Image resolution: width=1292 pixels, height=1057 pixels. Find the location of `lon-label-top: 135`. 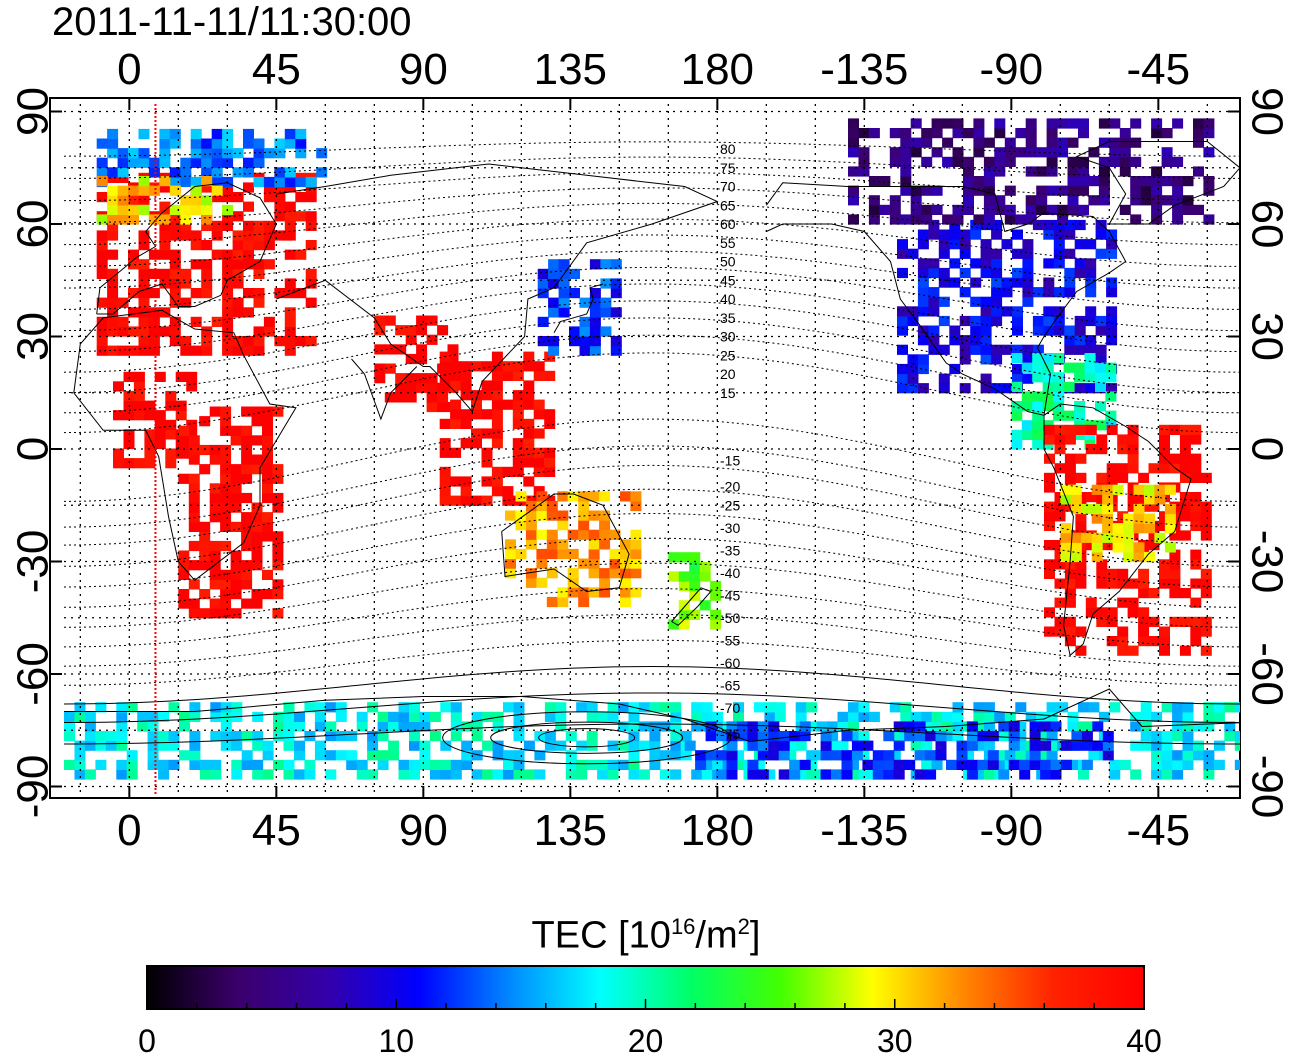

lon-label-top: 135 is located at coordinates (570, 69).